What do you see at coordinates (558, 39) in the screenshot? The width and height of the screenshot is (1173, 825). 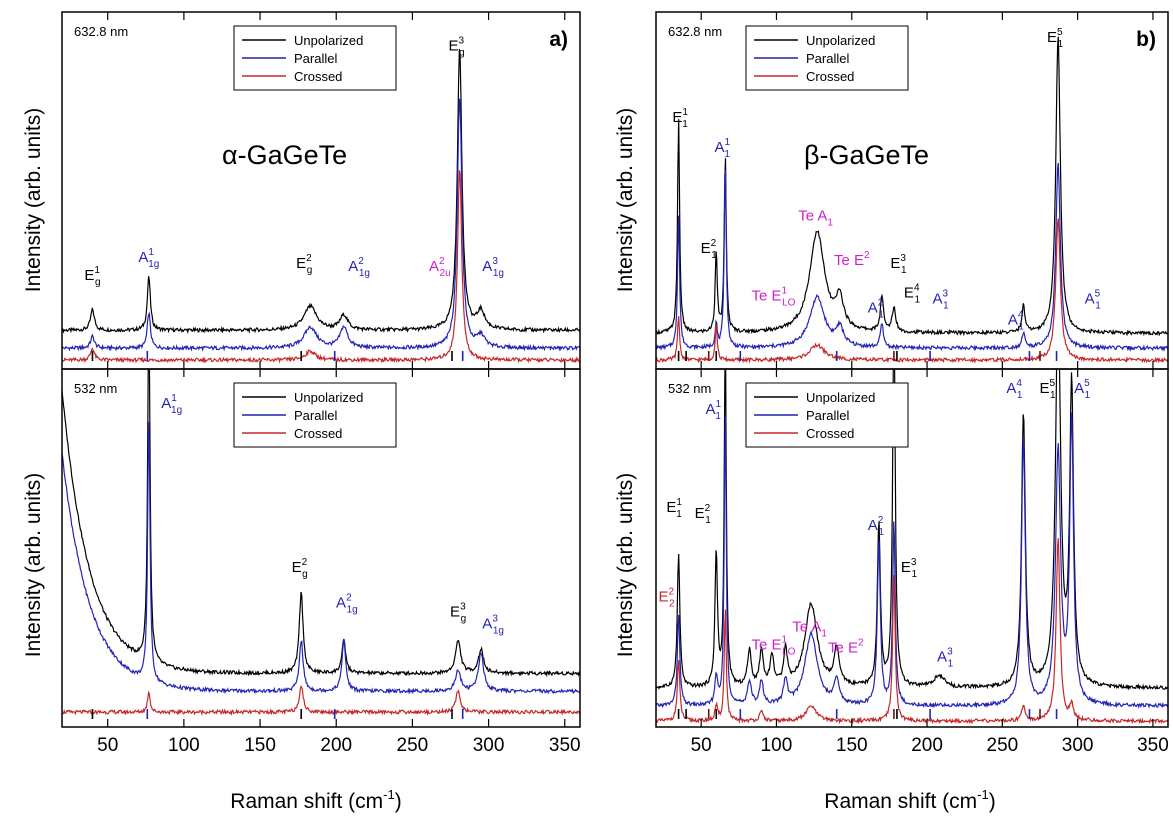 I see `panel-label: a)` at bounding box center [558, 39].